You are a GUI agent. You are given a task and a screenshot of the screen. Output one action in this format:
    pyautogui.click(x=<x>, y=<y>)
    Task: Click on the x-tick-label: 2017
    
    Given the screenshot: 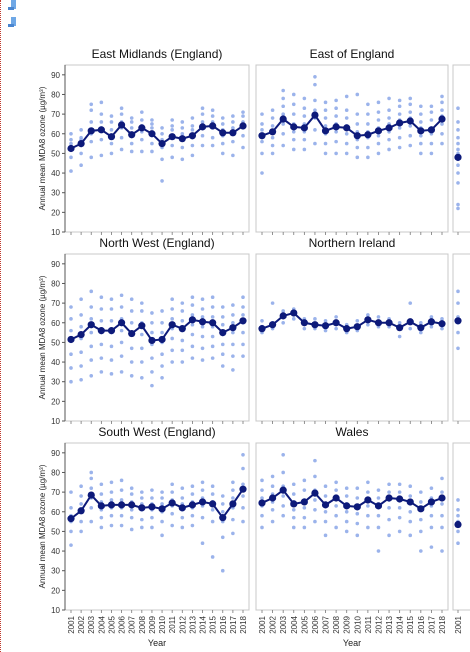 What is the action you would take?
    pyautogui.click(x=233, y=624)
    